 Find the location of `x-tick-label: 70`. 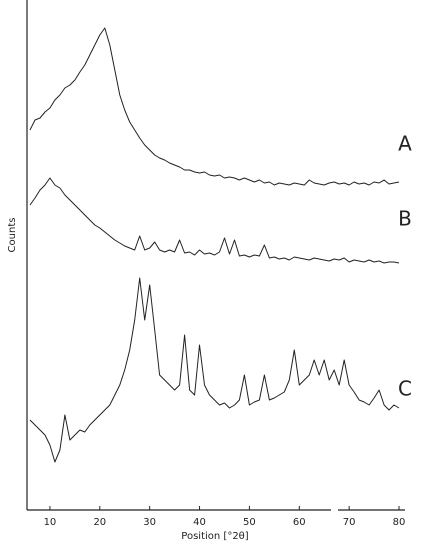

x-tick-label: 70 is located at coordinates (349, 522).